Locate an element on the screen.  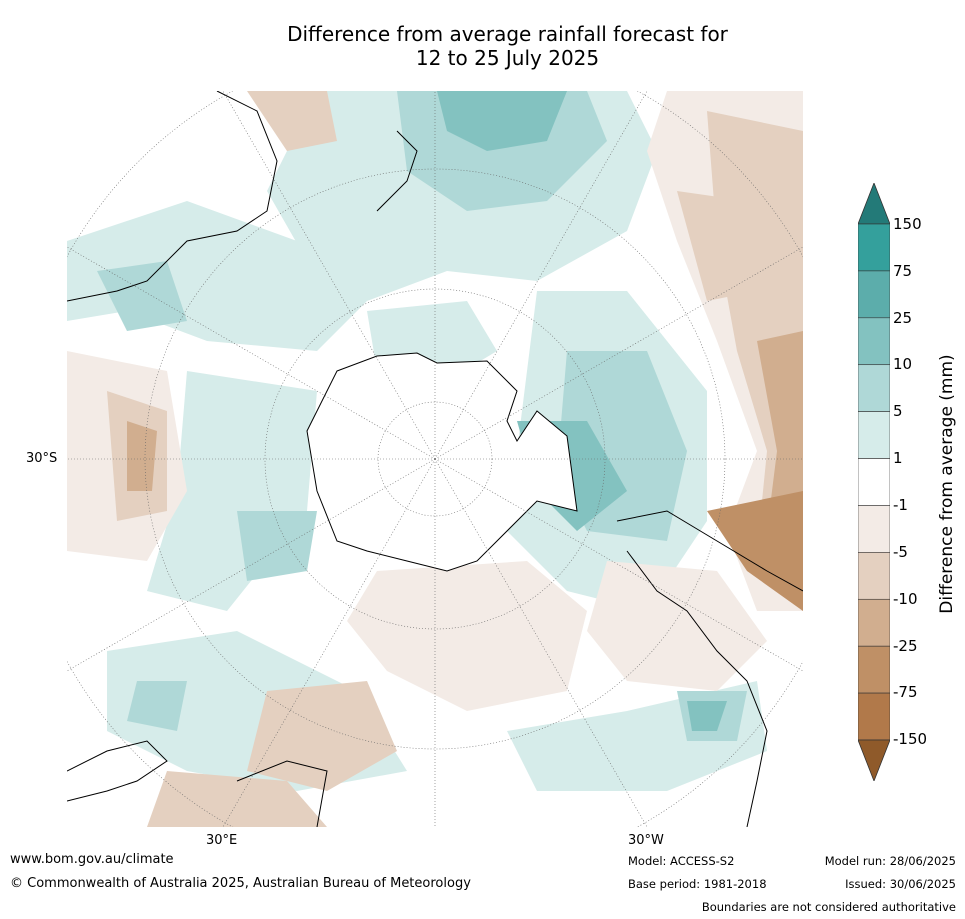
base-period: Base period: 1981-2018 is located at coordinates (697, 884).